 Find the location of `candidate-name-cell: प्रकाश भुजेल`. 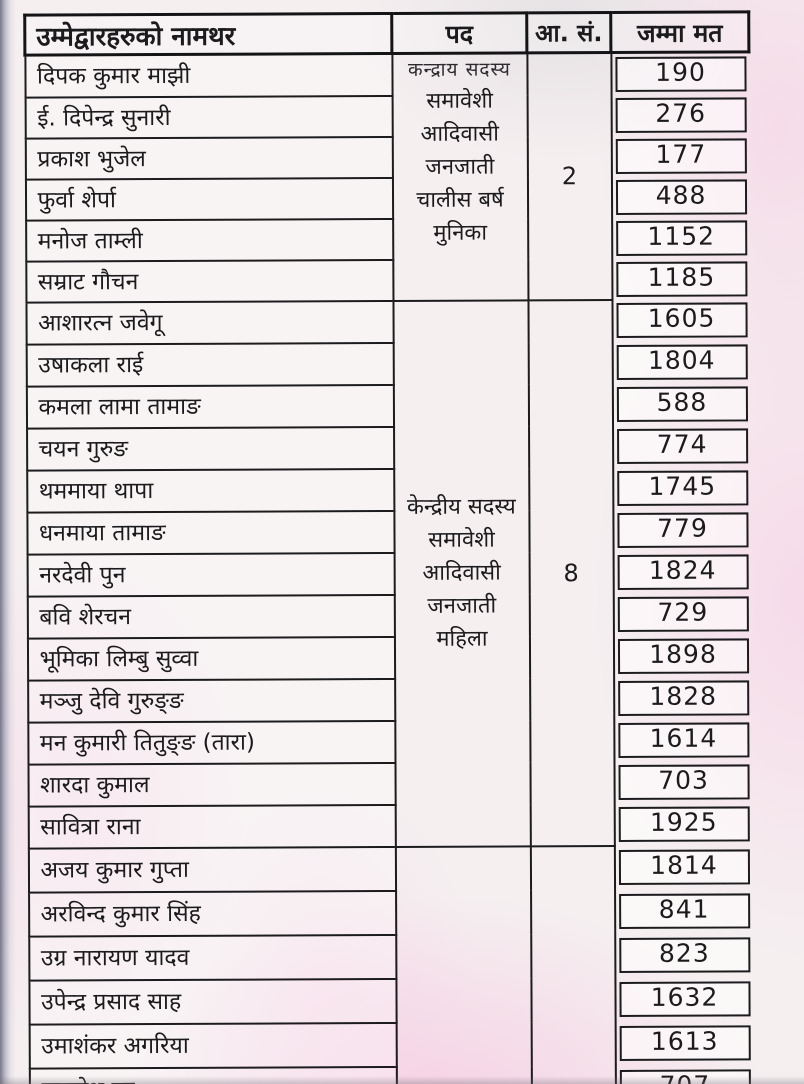

candidate-name-cell: प्रकाश भुजेल is located at coordinates (209, 158).